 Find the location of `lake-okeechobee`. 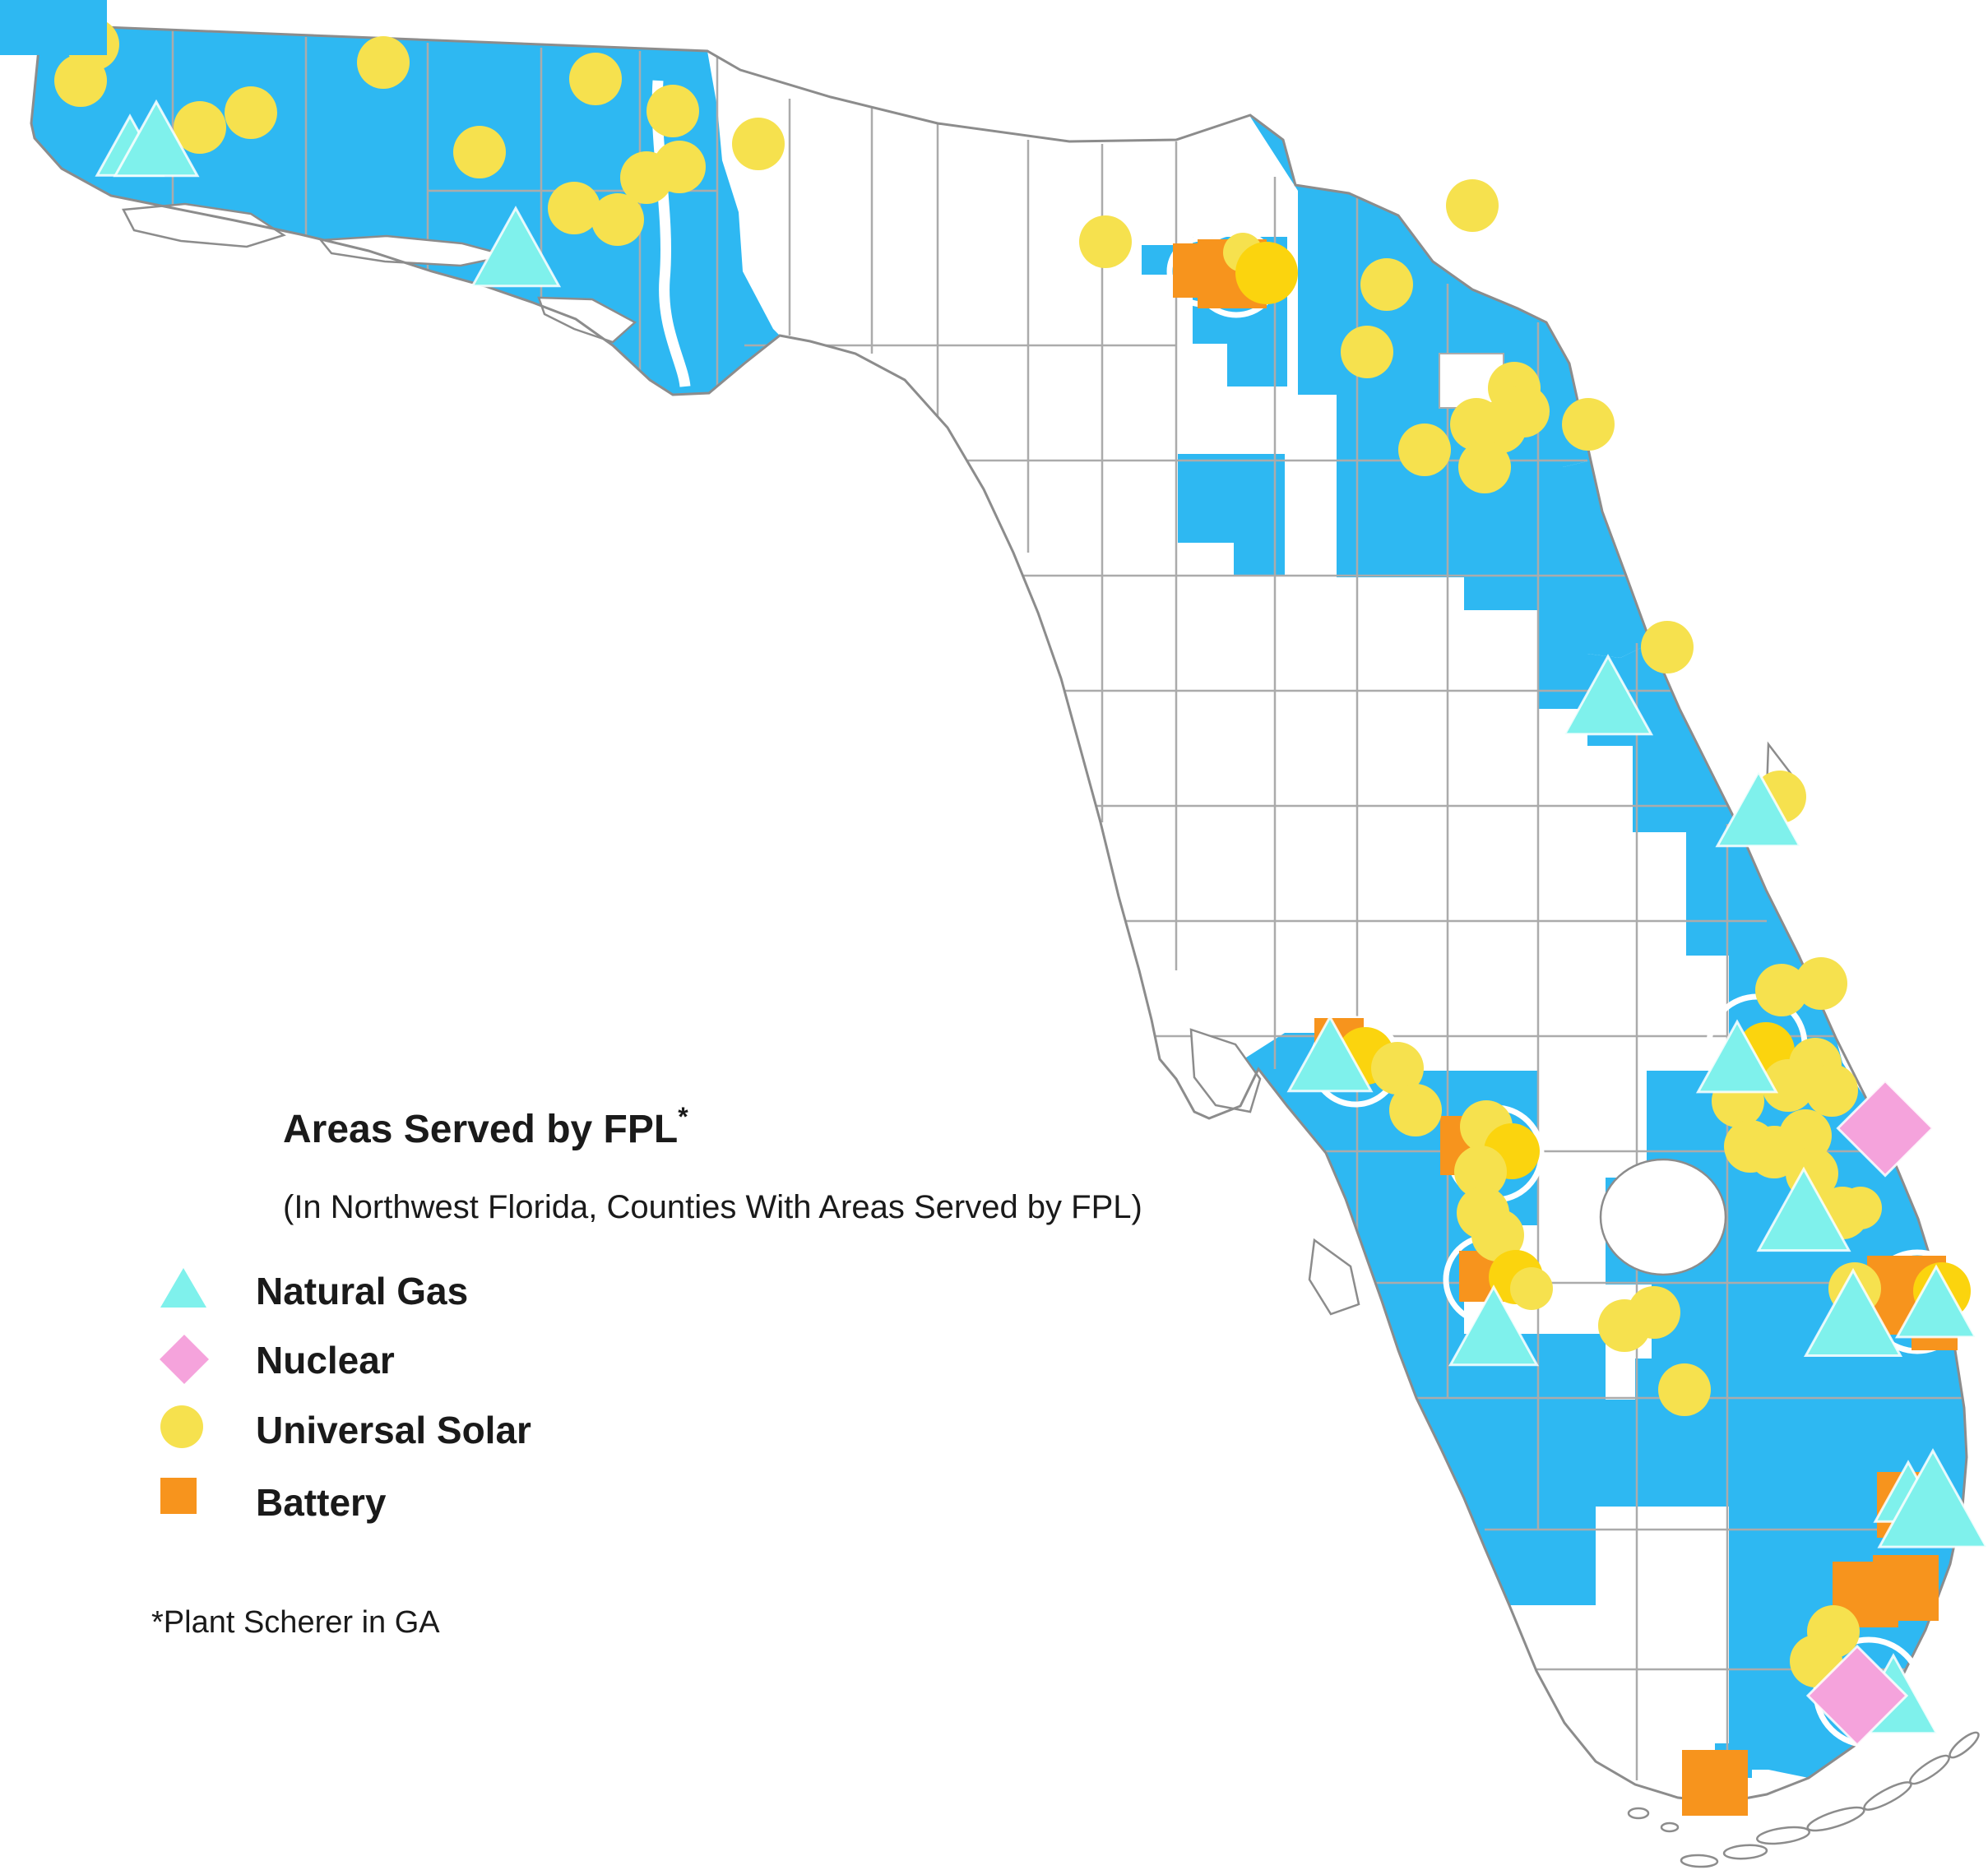

lake-okeechobee is located at coordinates (1663, 1217).